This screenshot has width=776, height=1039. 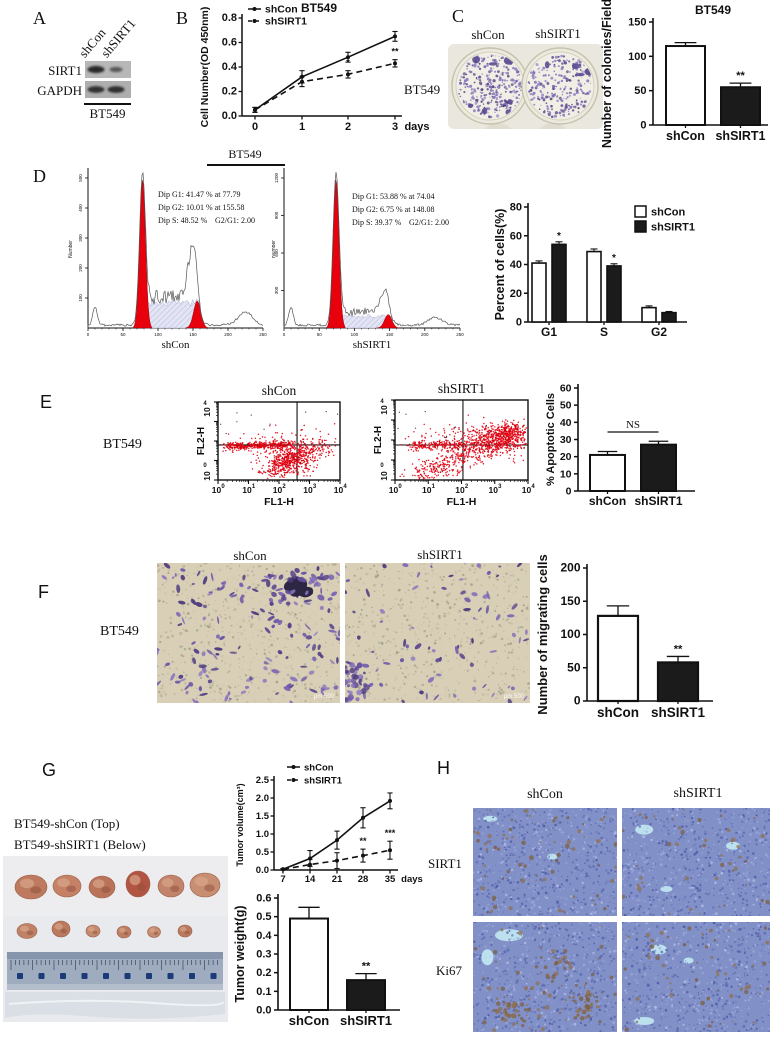 I want to click on x-tick-label: 21, so click(x=337, y=879).